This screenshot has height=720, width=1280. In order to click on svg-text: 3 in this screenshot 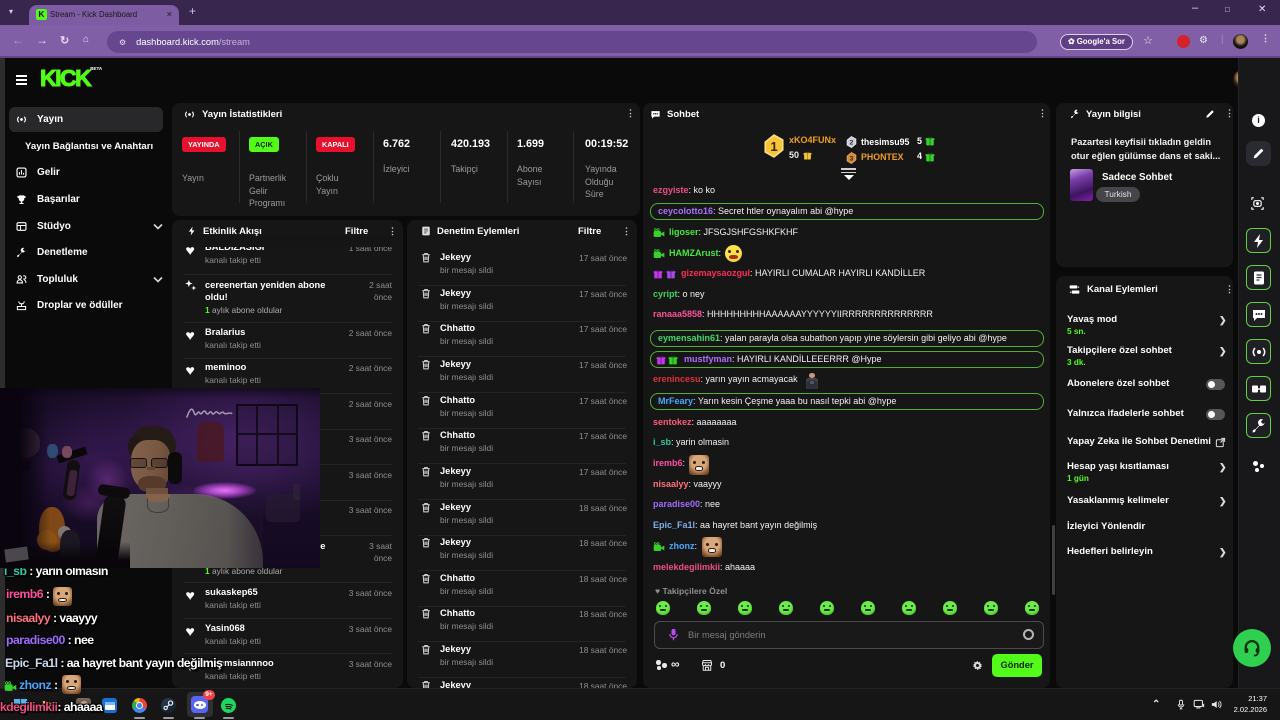, I will do `click(852, 158)`.